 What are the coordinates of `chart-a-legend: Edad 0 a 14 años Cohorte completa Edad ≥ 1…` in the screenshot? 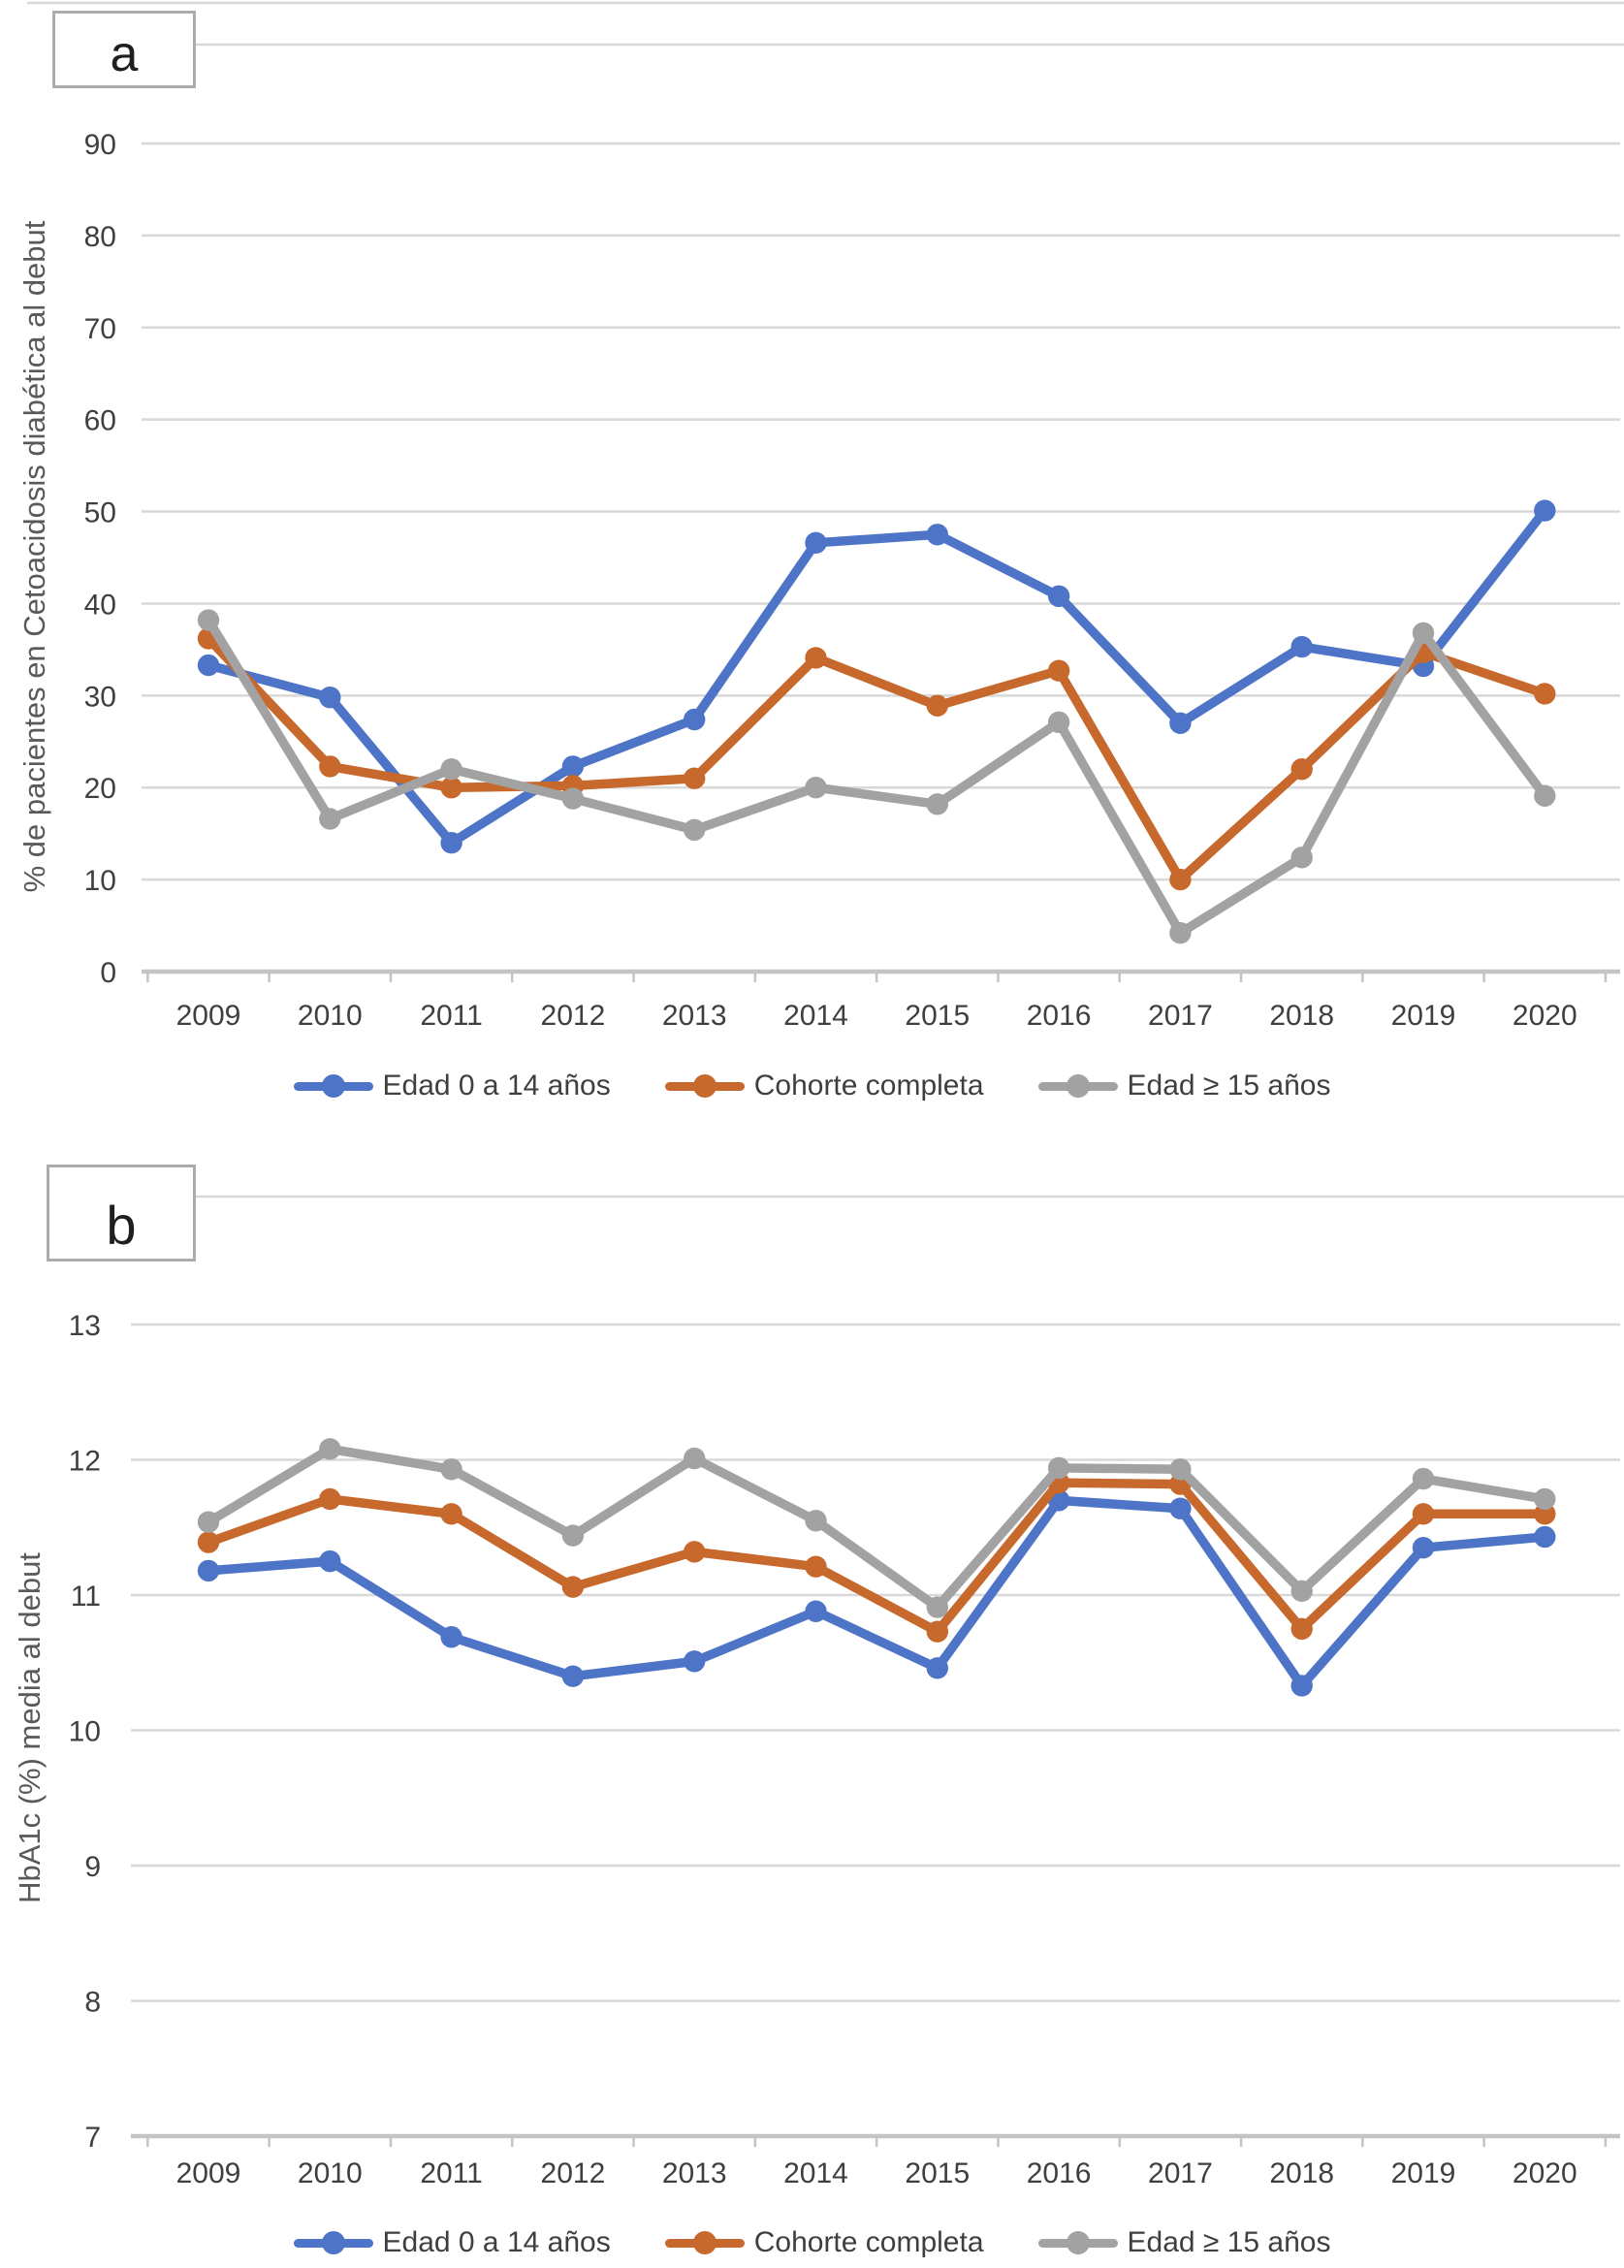 It's located at (812, 1086).